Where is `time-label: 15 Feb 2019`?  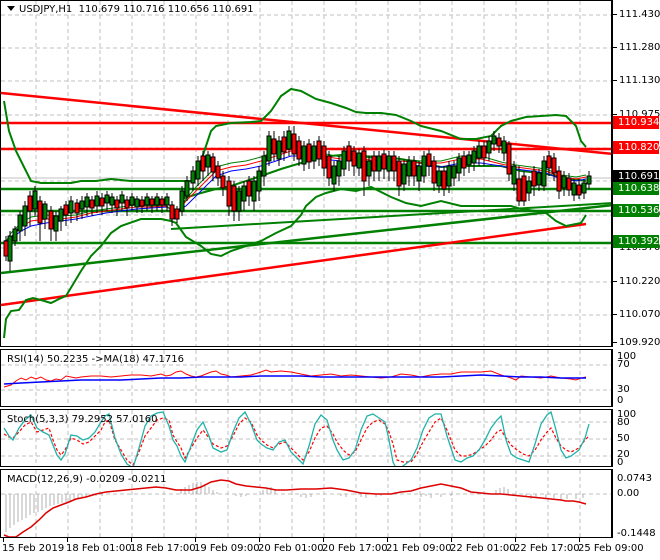
time-label: 15 Feb 2019 is located at coordinates (33, 548).